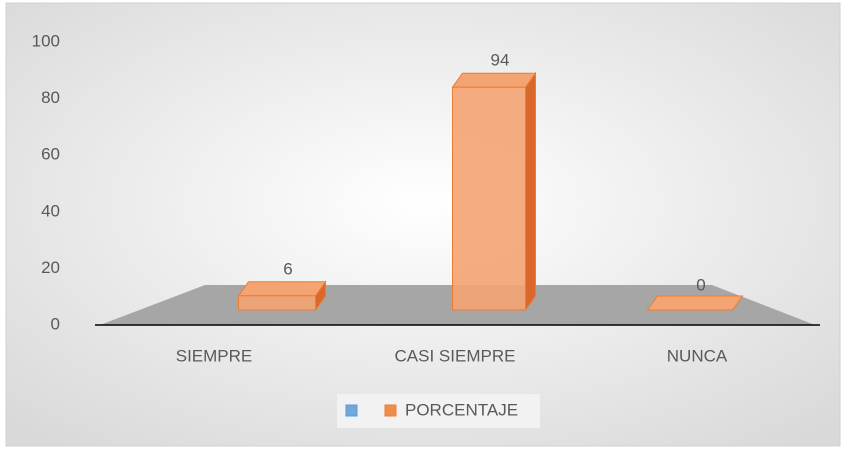 This screenshot has width=846, height=456. Describe the element at coordinates (55, 323) in the screenshot. I see `y-tick-label: 0` at that location.